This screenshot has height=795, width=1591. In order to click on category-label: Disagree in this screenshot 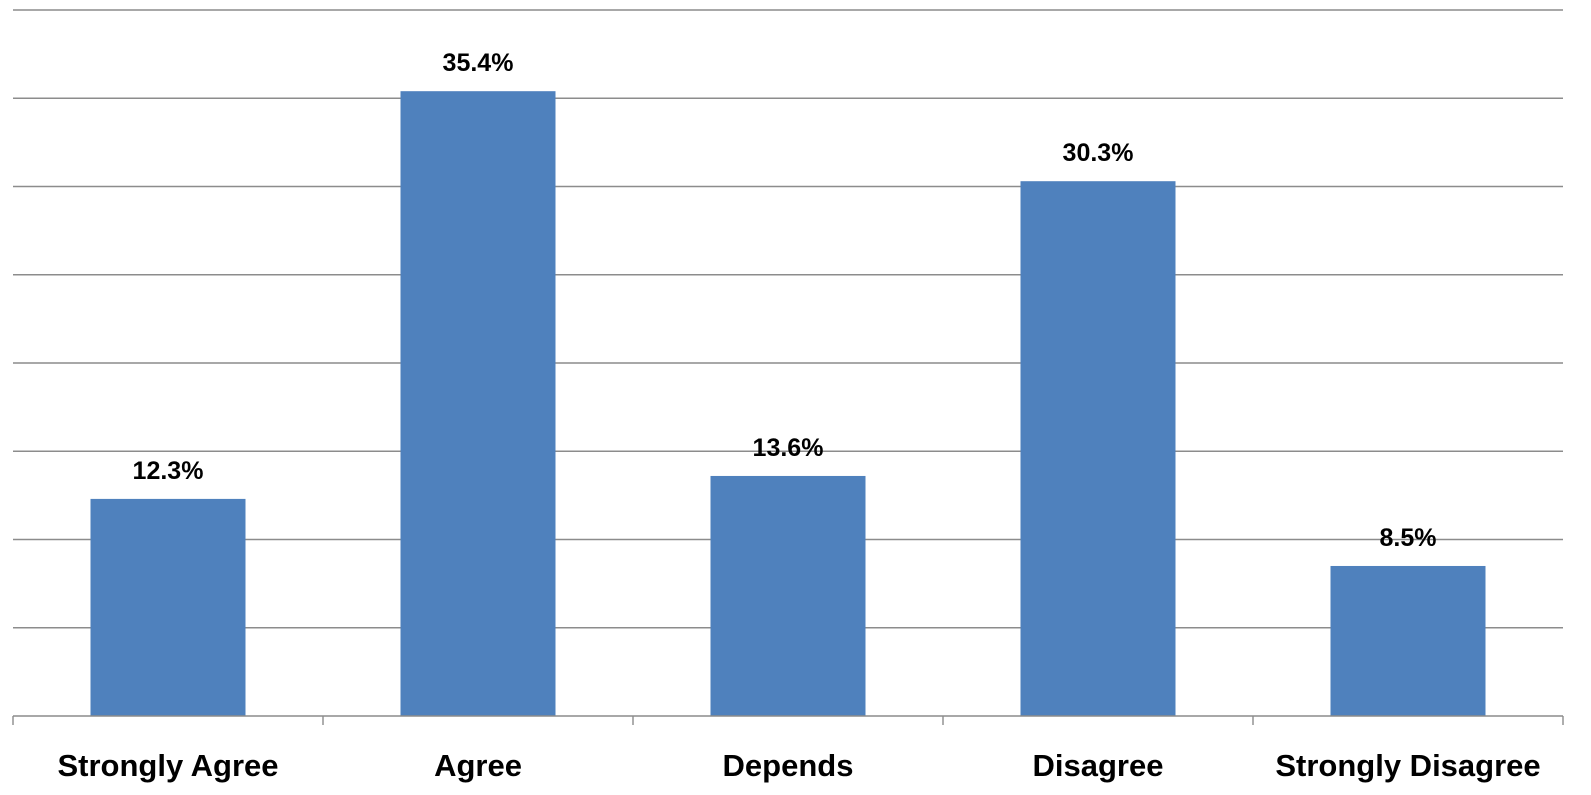, I will do `click(1098, 765)`.